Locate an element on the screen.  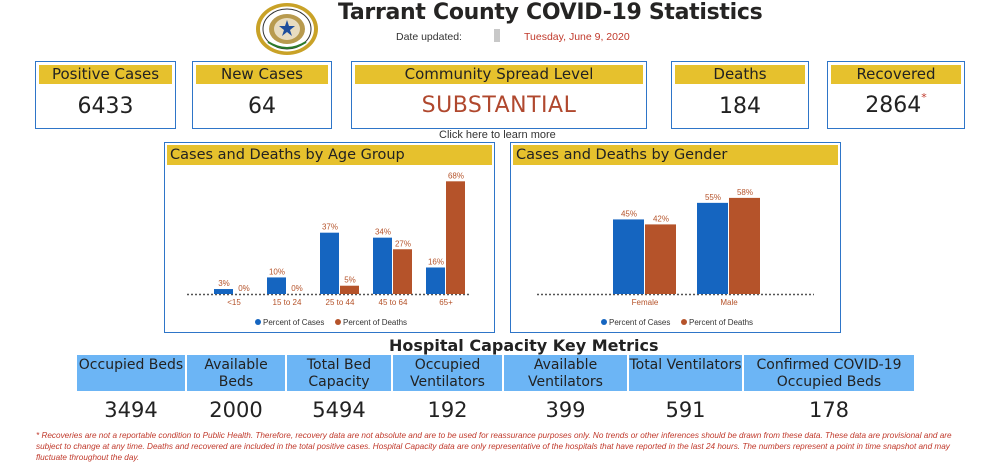
page-title: Tarrant County COVID-19 Statistics is located at coordinates (550, 12).